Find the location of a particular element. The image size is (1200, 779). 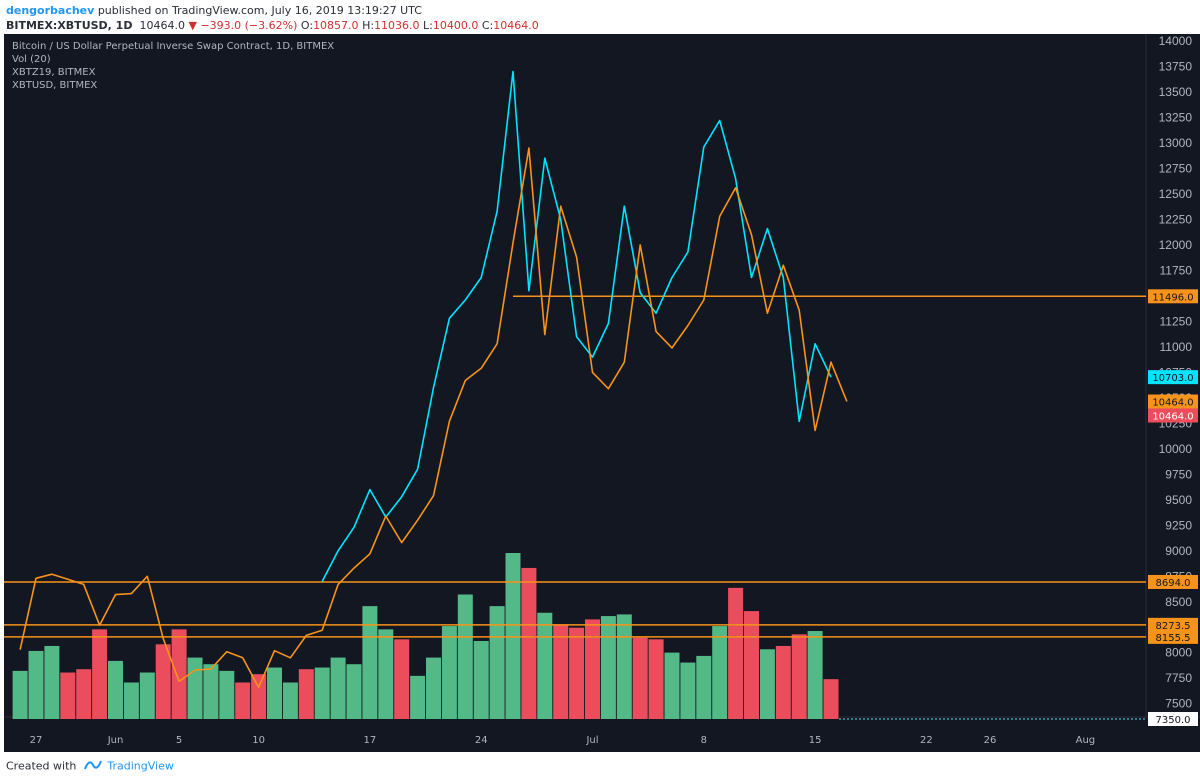

y-tick-label: 7500 is located at coordinates (1178, 704).